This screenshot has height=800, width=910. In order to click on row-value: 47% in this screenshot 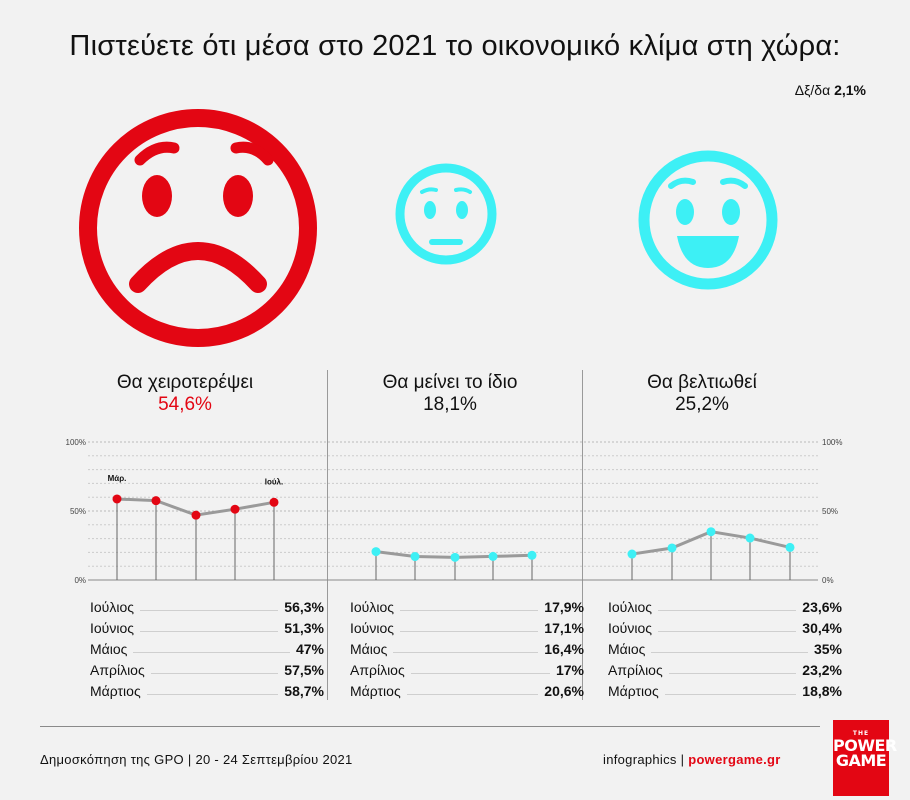, I will do `click(309, 649)`.